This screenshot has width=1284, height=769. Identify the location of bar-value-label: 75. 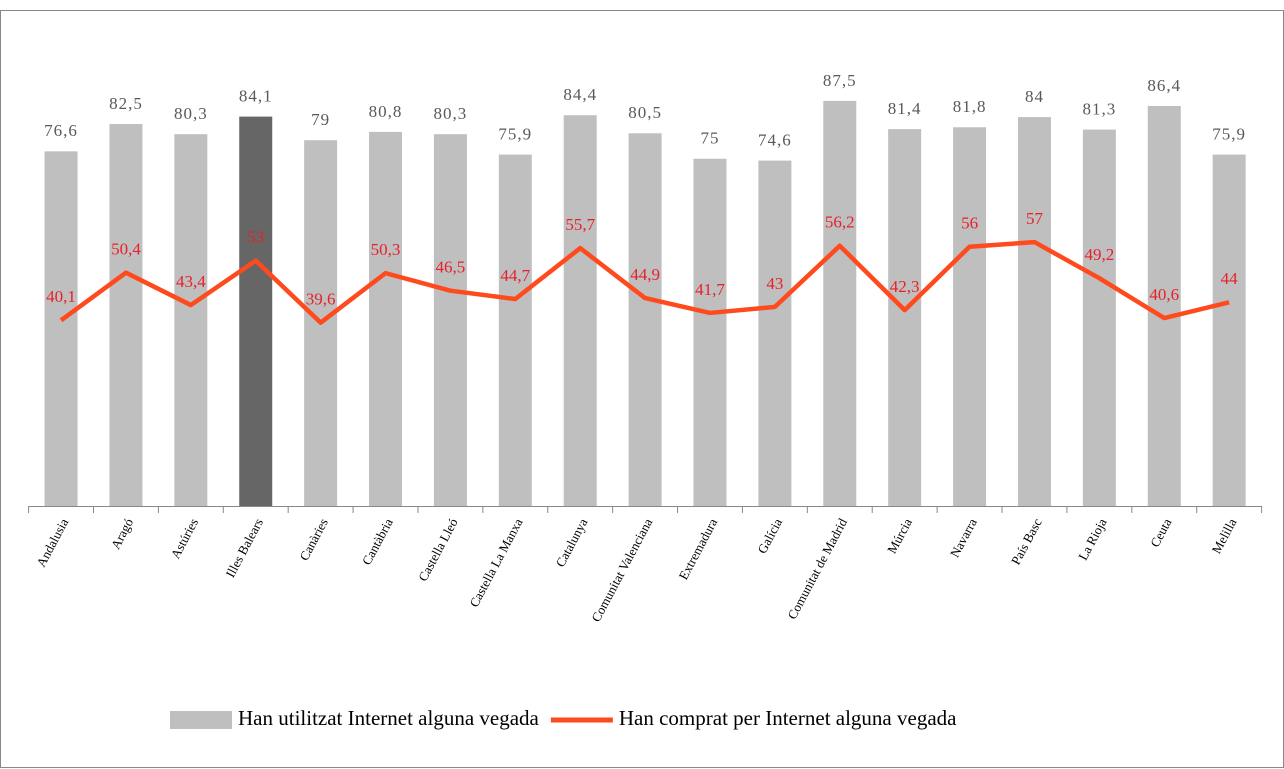
(709, 138).